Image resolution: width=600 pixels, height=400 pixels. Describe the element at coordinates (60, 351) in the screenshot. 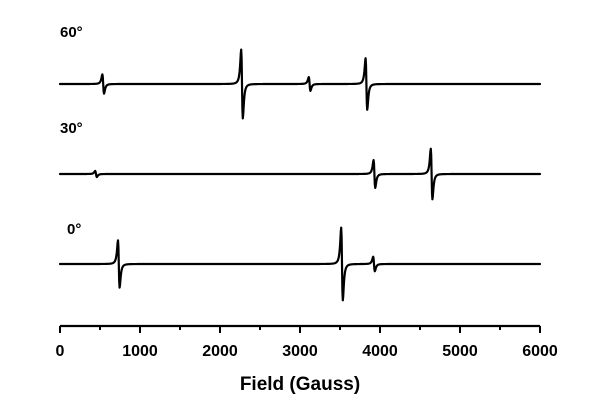

I see `x-tick-label: 0` at that location.